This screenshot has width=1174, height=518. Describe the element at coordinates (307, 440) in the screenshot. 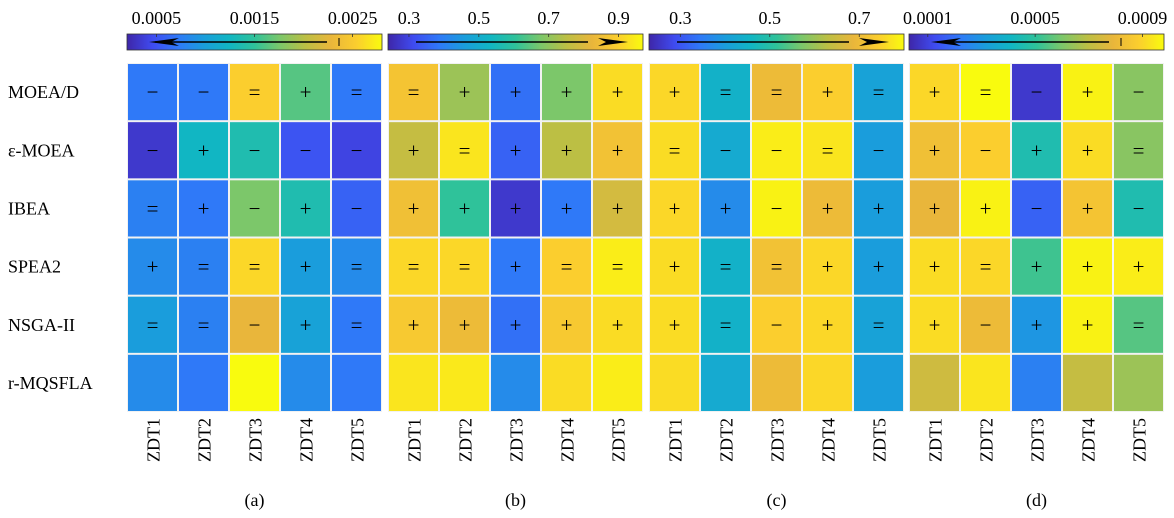

I see `column-label: ZDT4` at that location.